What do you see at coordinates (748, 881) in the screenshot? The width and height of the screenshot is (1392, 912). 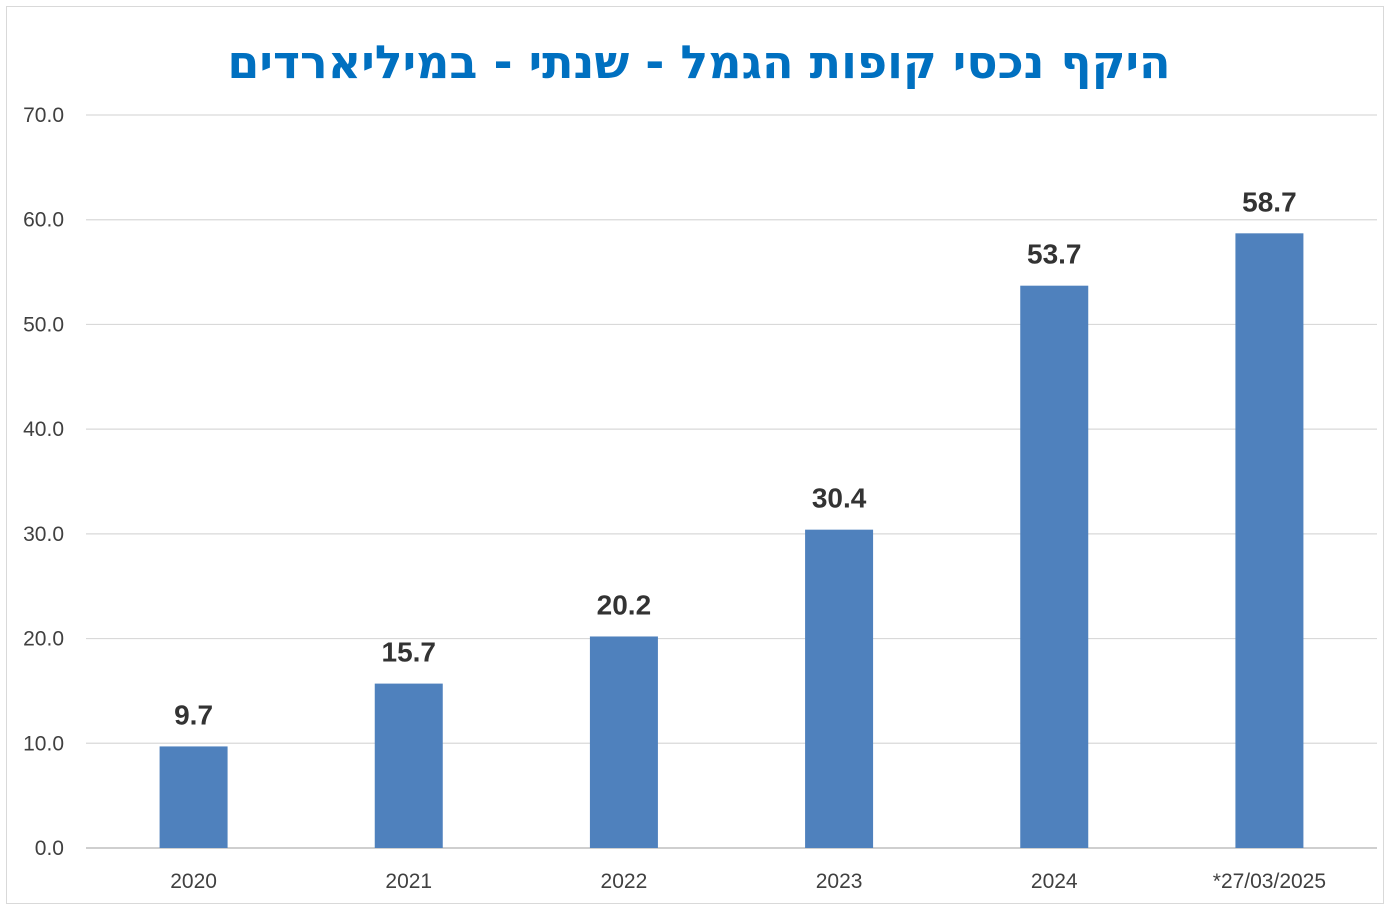 I see `x-axis-ticks: 2020 2021 2022 2023 2024 *27/03/2025` at bounding box center [748, 881].